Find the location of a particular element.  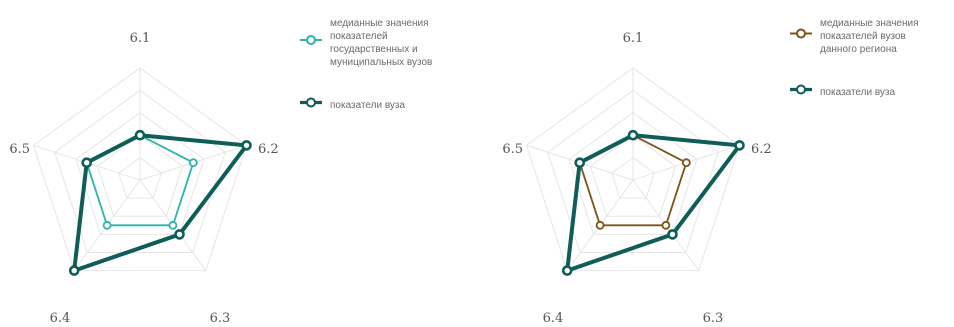

legend-label-line: показателей вузов is located at coordinates (863, 36).